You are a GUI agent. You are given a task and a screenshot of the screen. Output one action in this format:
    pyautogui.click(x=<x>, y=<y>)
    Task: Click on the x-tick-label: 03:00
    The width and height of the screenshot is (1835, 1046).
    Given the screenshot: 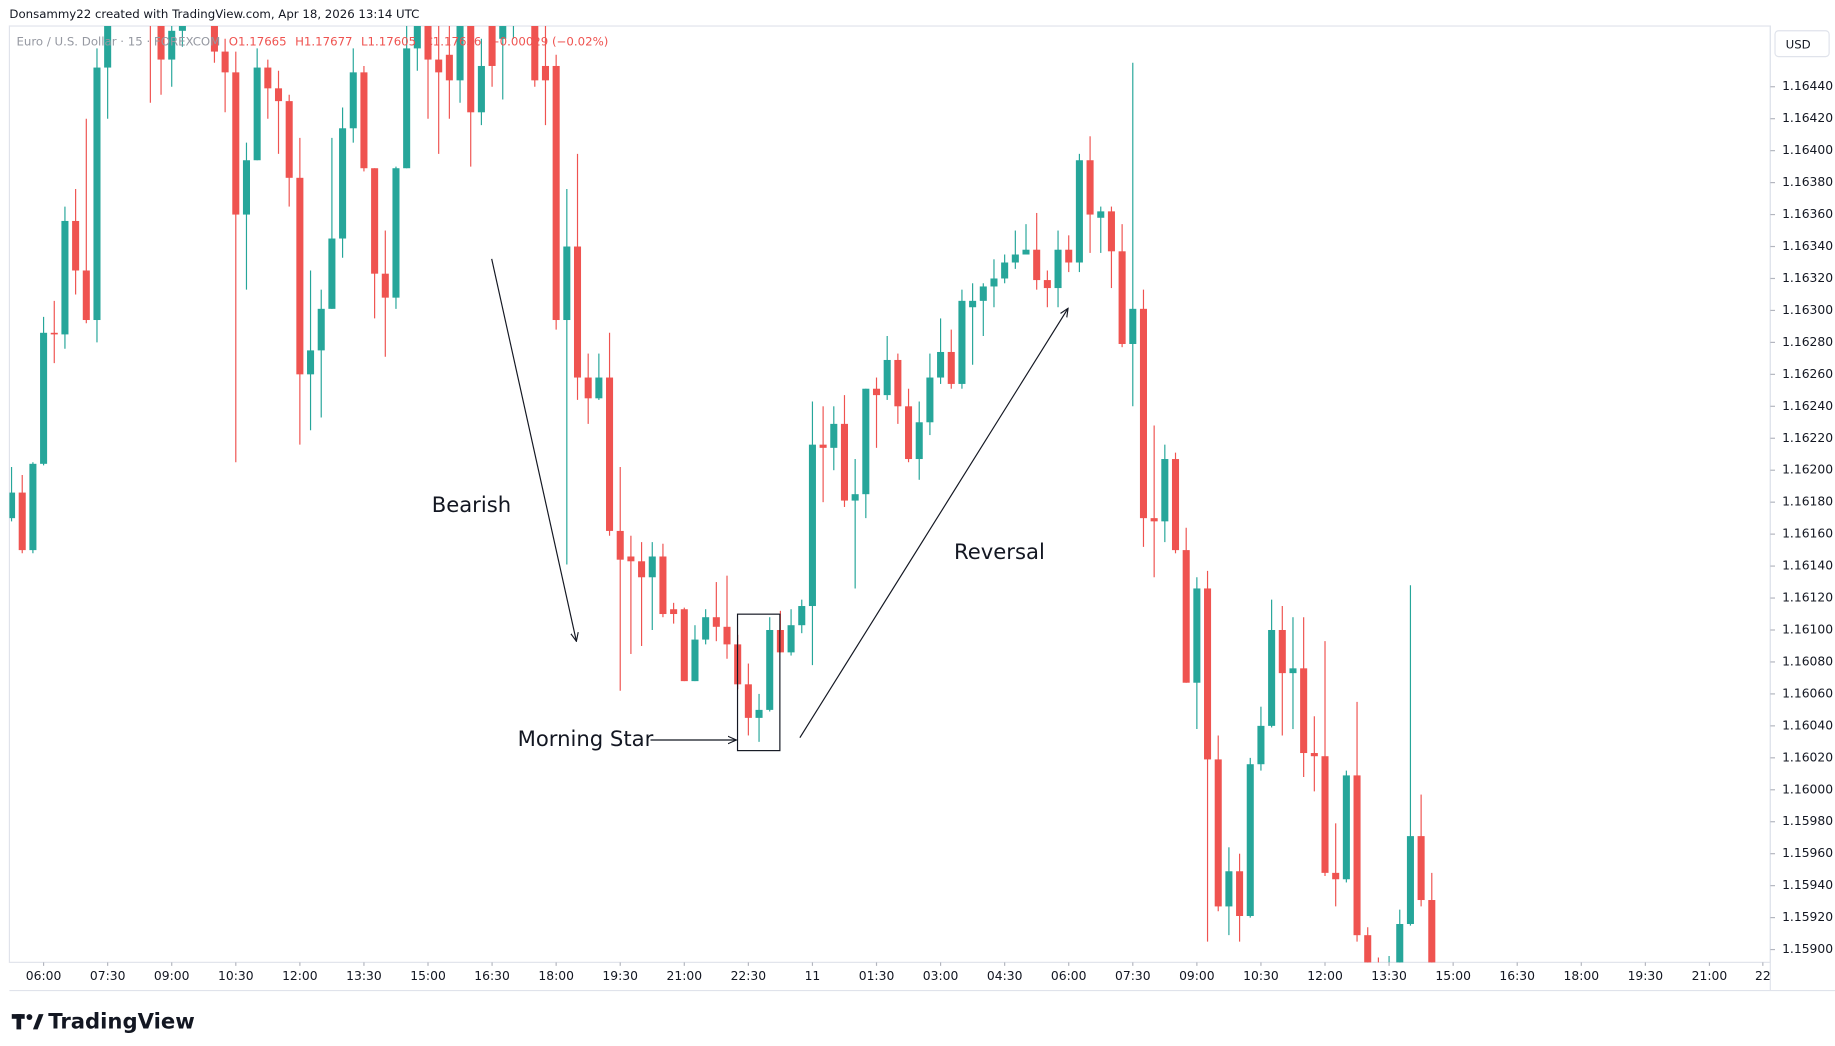 What is the action you would take?
    pyautogui.click(x=941, y=976)
    